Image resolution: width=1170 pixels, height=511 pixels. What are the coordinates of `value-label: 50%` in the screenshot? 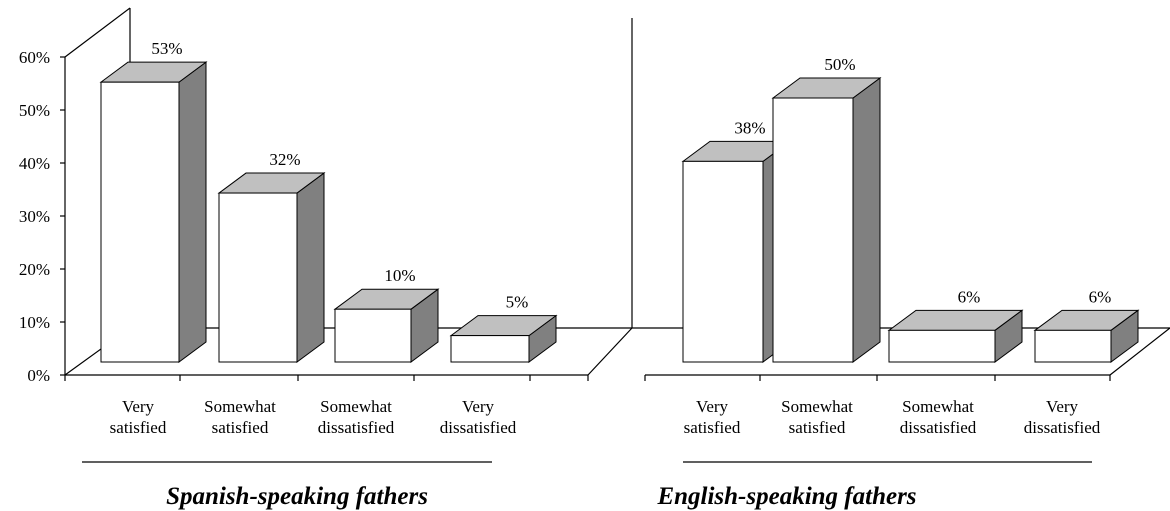 It's located at (839, 64).